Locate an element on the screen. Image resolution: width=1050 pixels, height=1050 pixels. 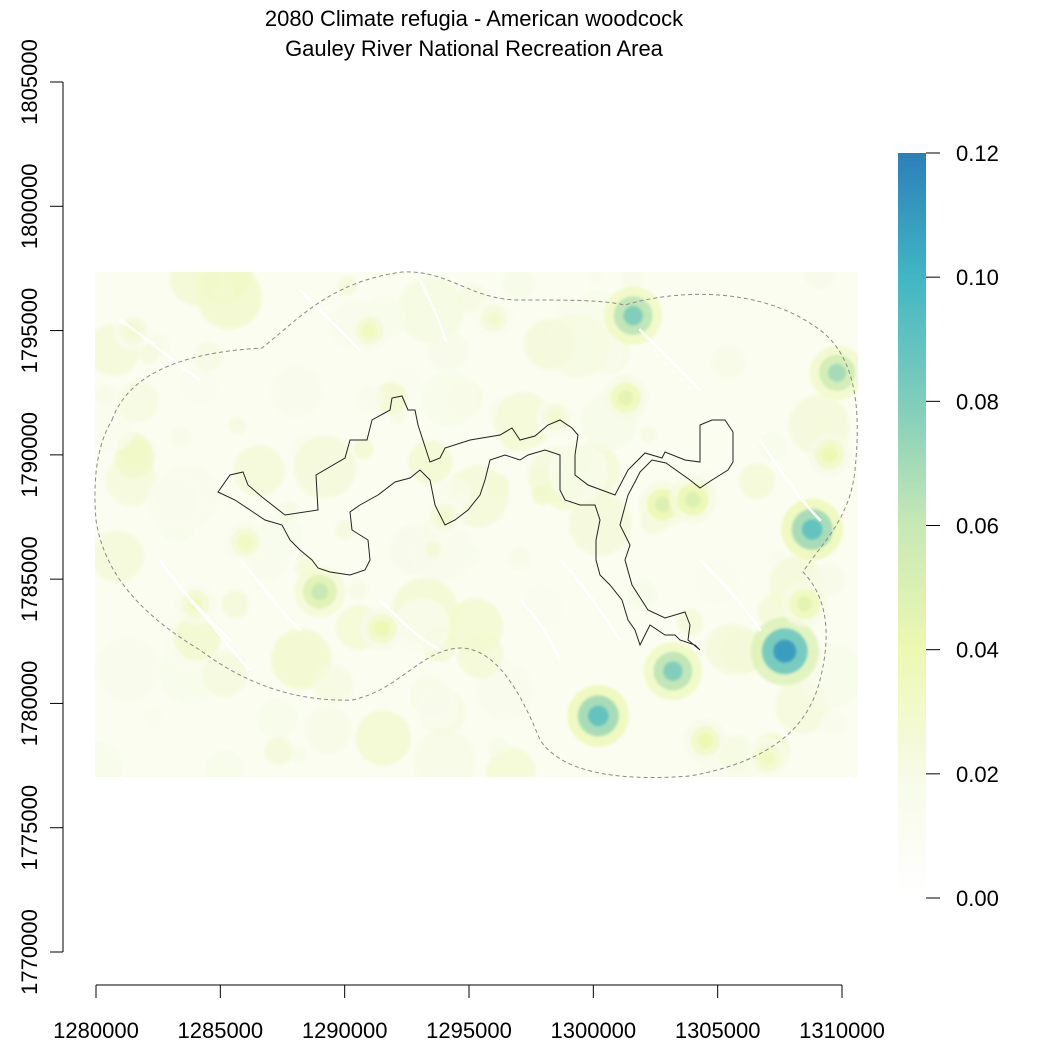
y-tick-label: 1785000 is located at coordinates (29, 579).